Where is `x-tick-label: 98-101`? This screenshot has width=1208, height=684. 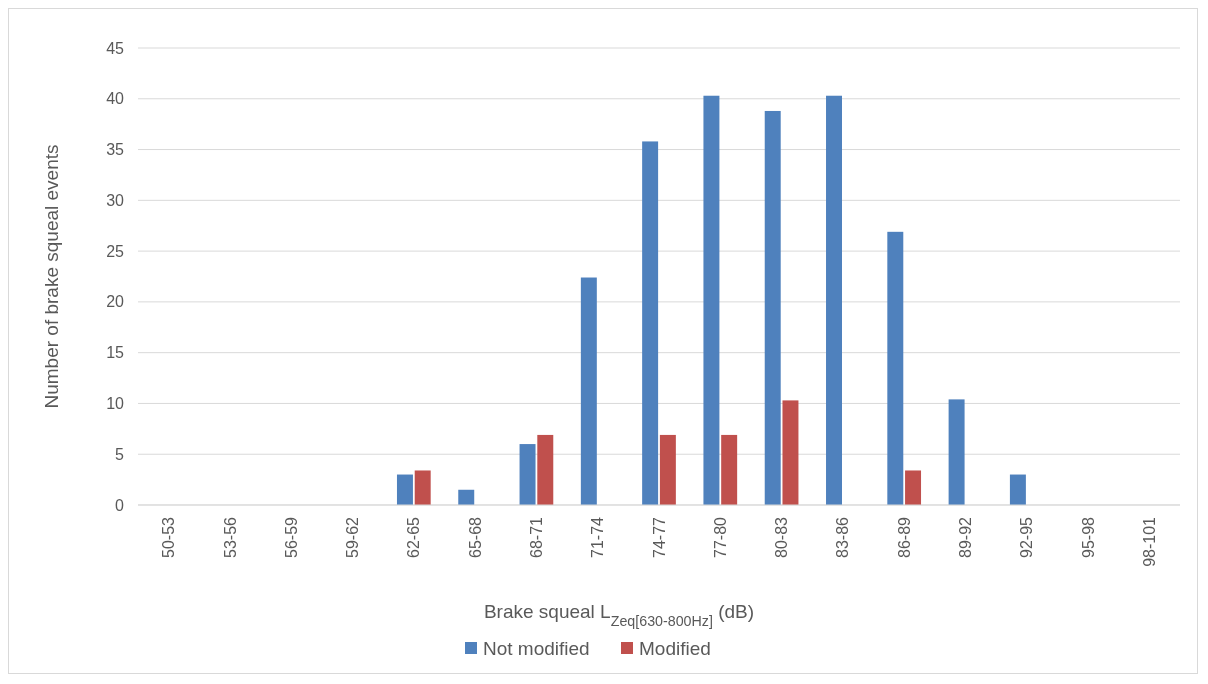
x-tick-label: 98-101 is located at coordinates (1149, 541).